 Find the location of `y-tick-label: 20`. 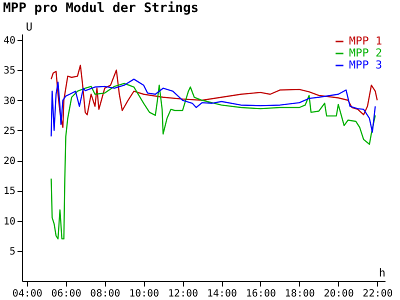

y-tick-label: 20 is located at coordinates (9, 162).